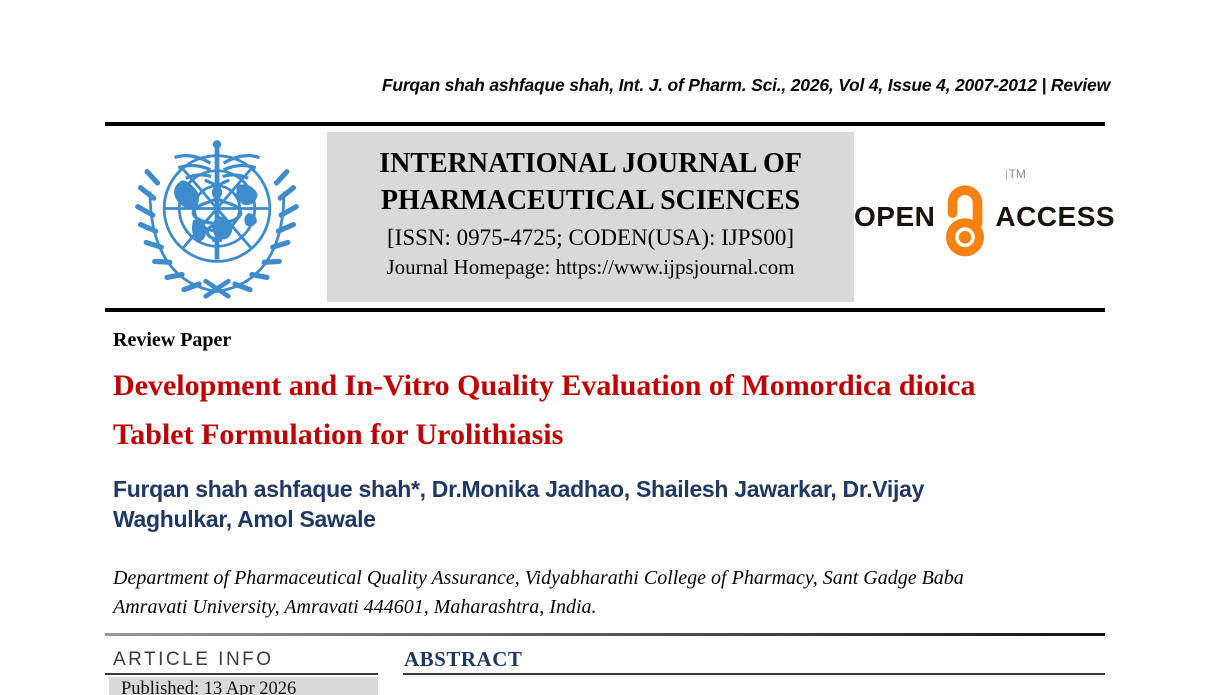 This screenshot has height=695, width=1220. Describe the element at coordinates (1055, 216) in the screenshot. I see `open-access-access-label: ACCESS` at that location.